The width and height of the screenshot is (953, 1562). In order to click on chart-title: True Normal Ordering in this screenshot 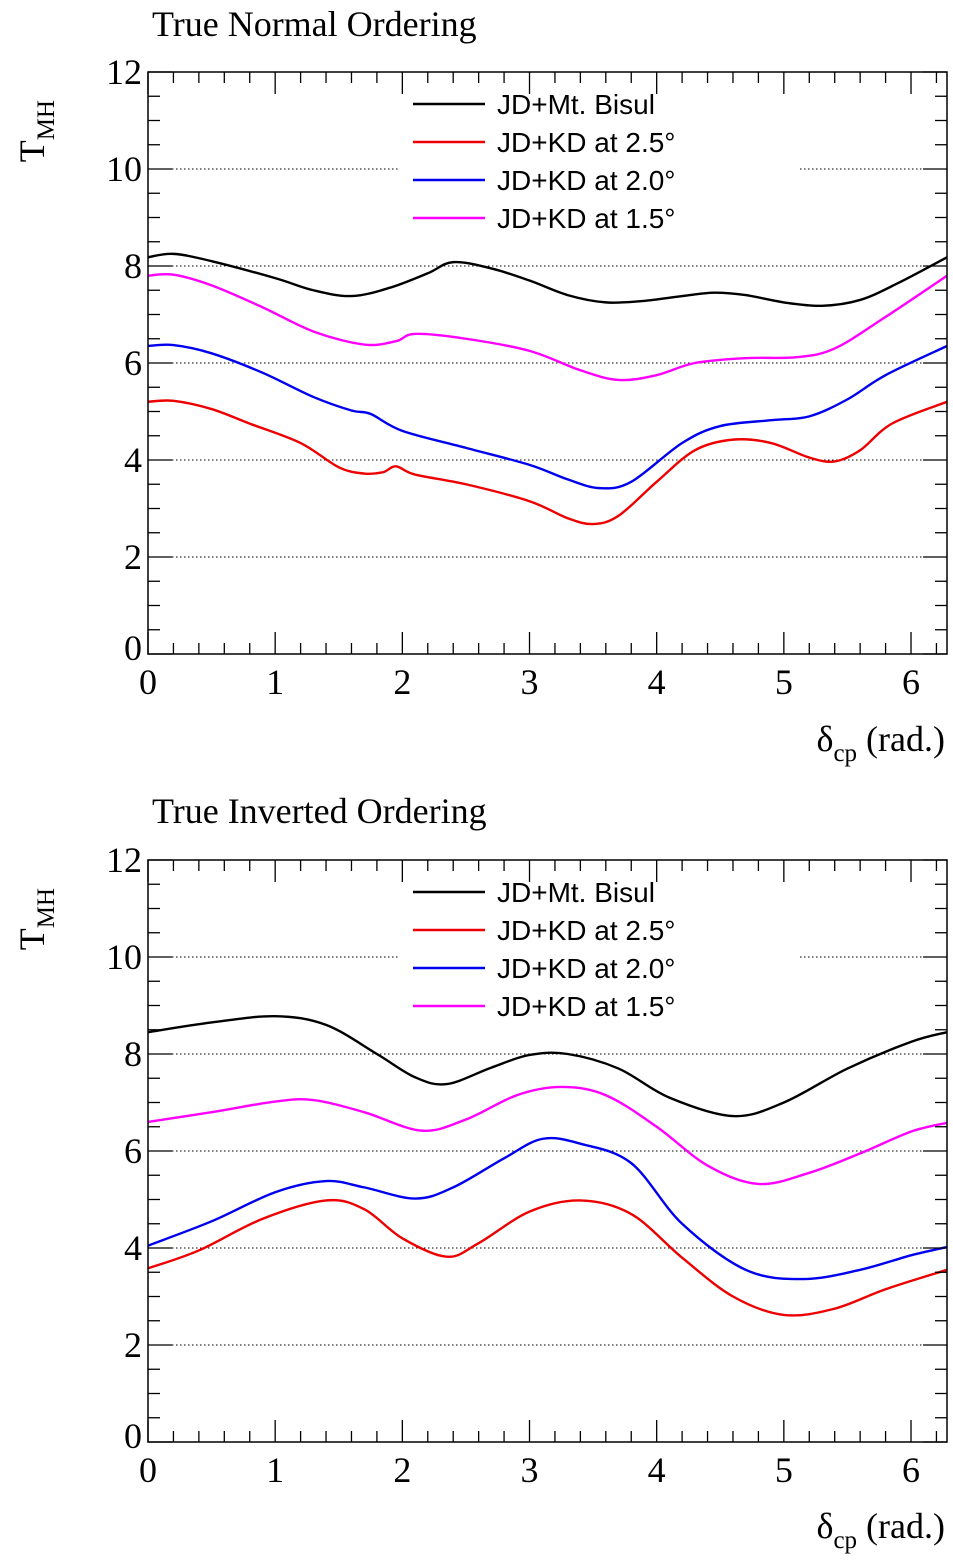, I will do `click(314, 24)`.